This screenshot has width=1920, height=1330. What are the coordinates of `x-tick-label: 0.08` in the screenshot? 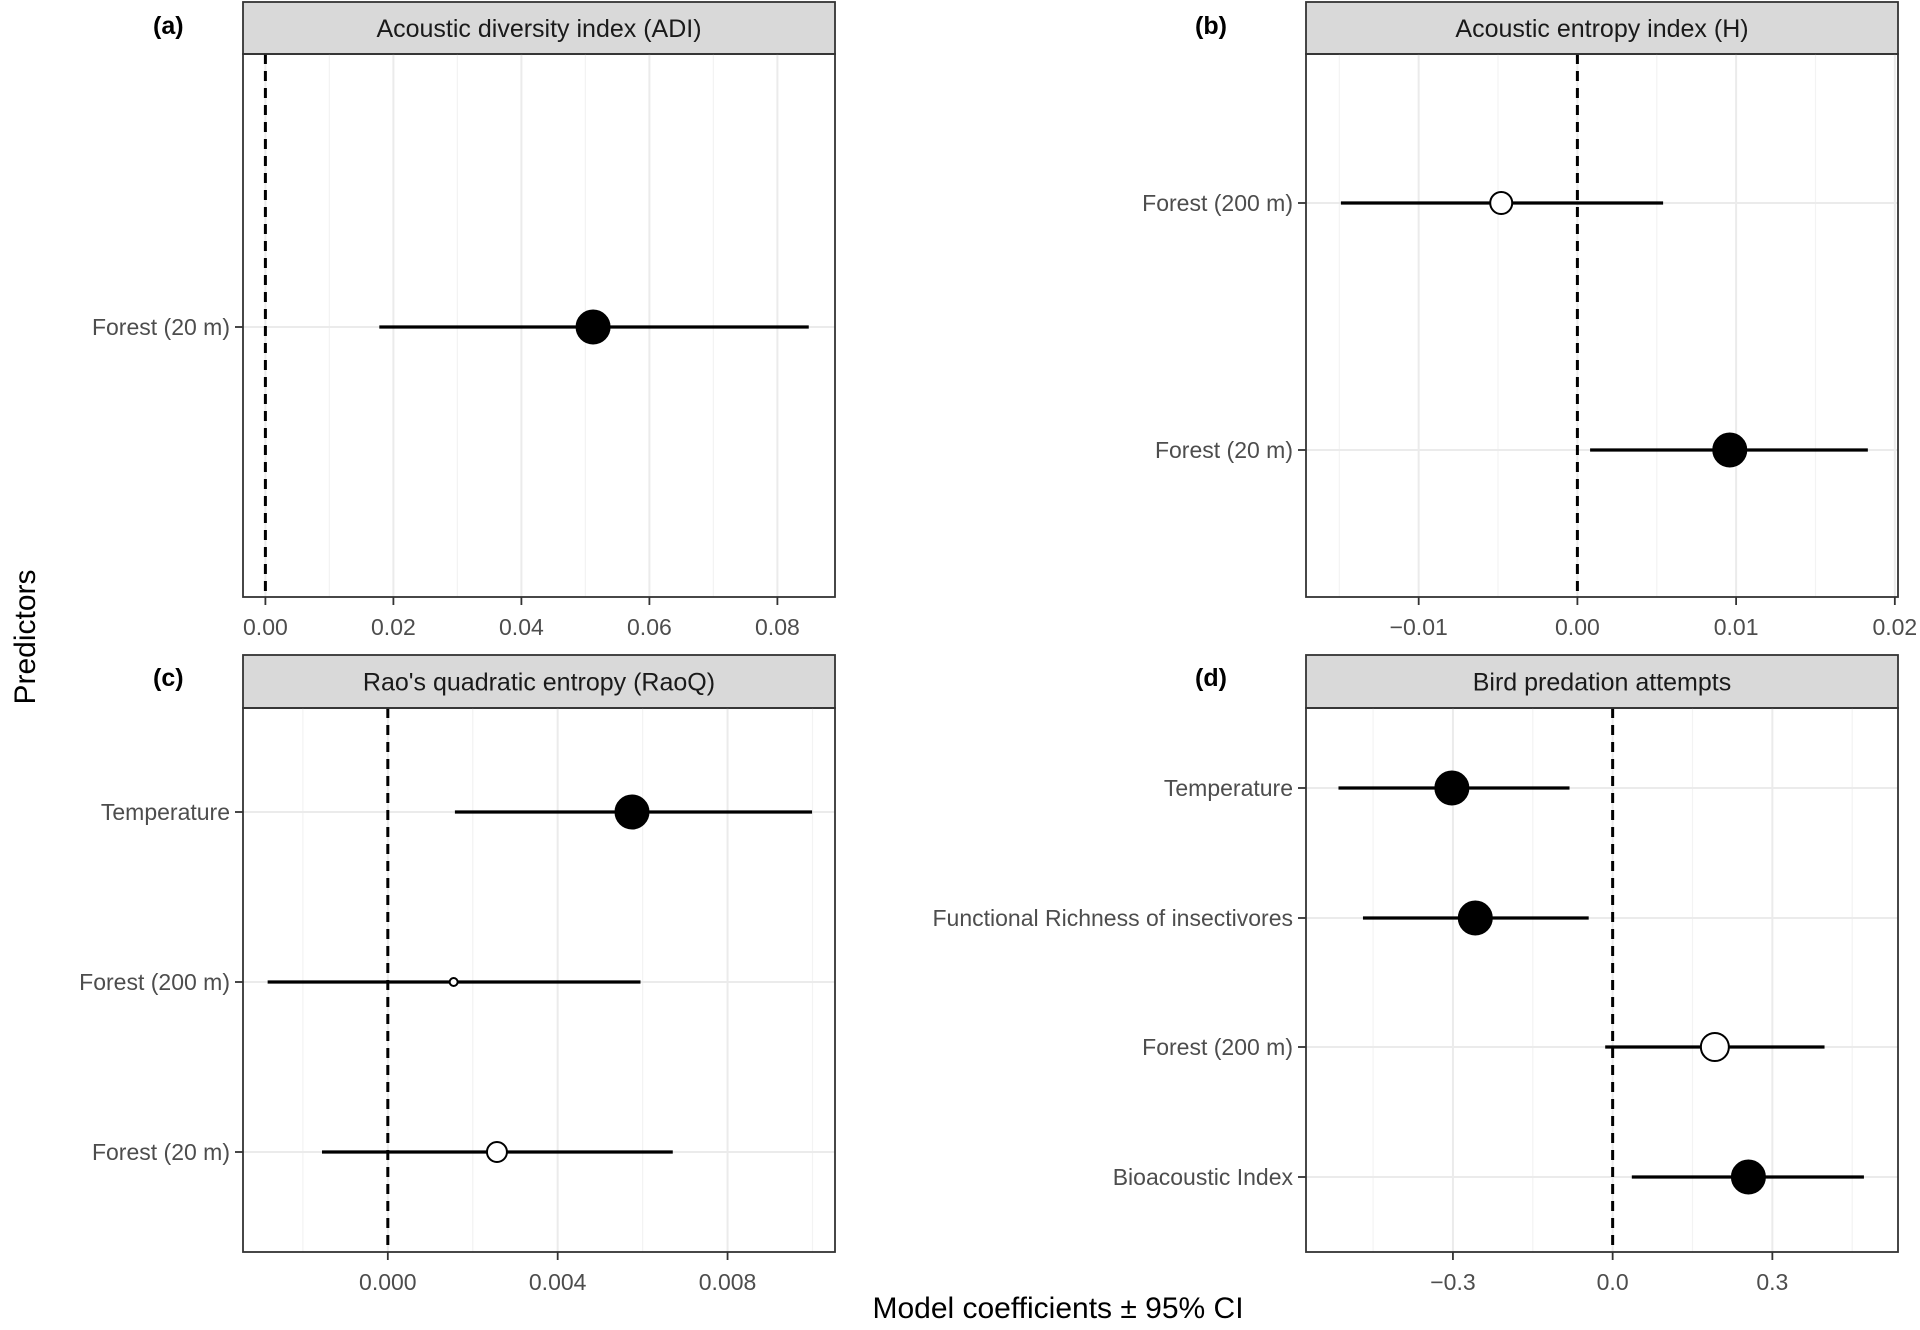 It's located at (777, 627).